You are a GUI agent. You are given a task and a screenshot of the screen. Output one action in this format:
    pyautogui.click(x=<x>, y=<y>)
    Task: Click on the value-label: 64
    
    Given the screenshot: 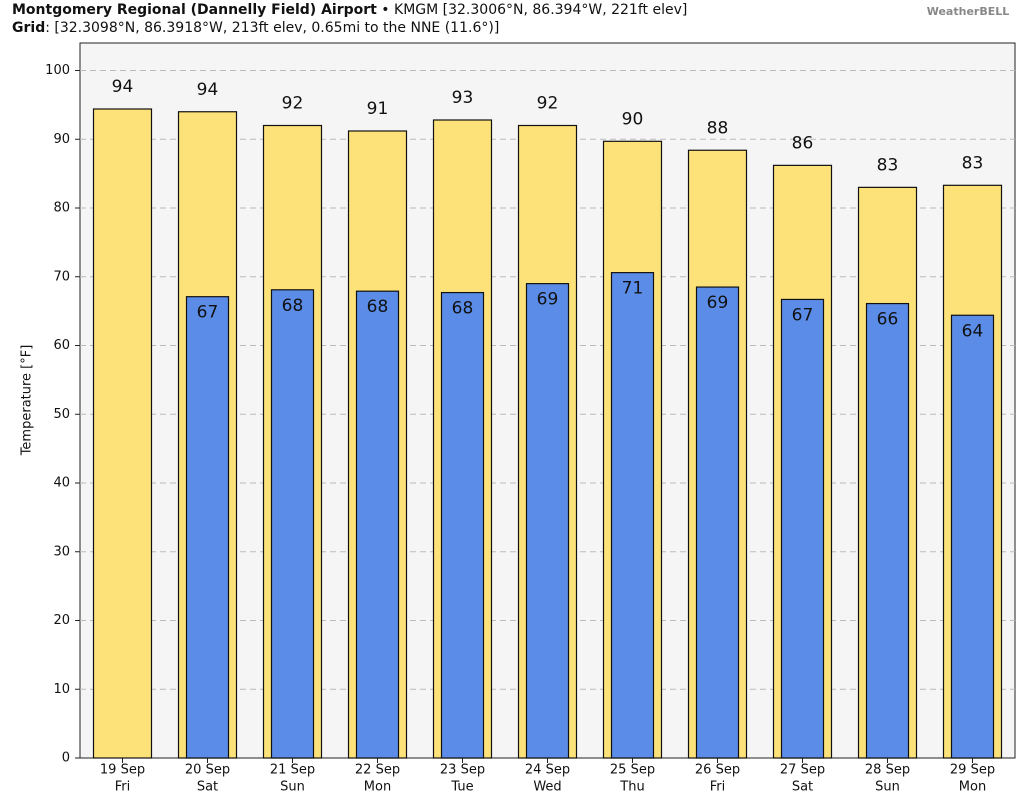 What is the action you would take?
    pyautogui.click(x=973, y=331)
    